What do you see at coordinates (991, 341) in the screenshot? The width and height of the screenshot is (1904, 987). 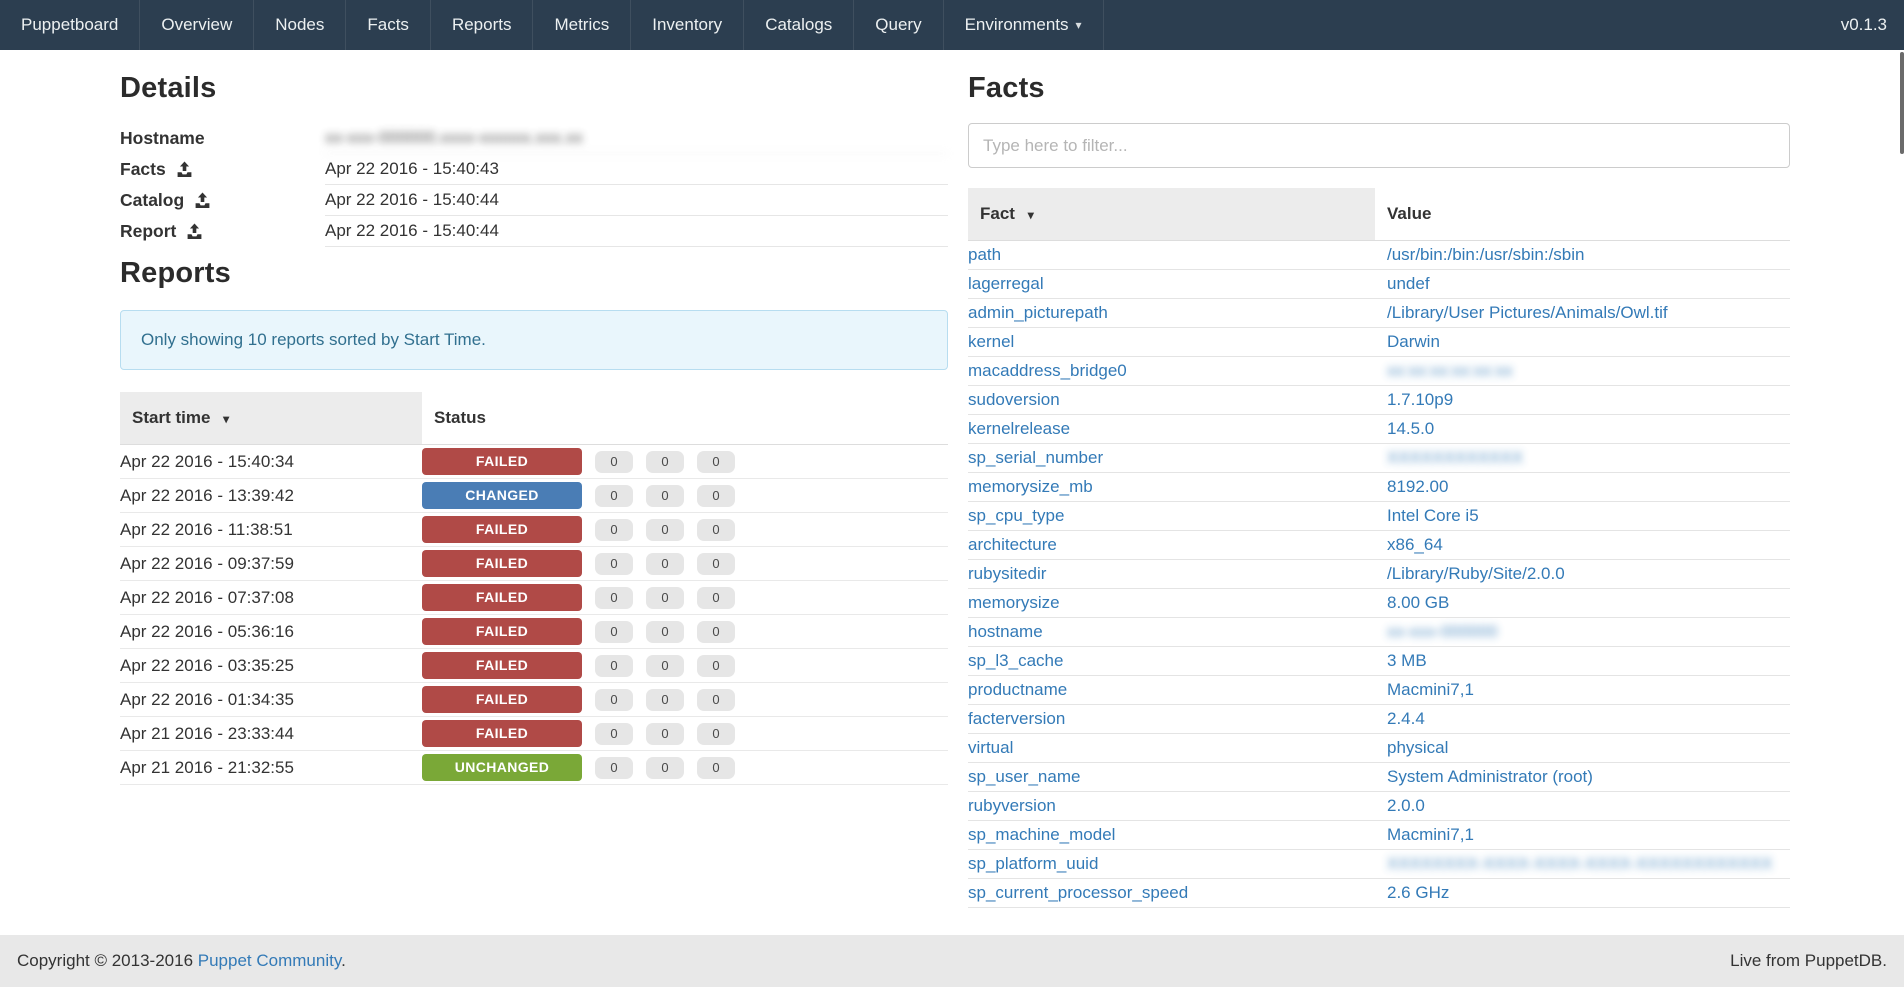 I see `fact-link: kernel` at bounding box center [991, 341].